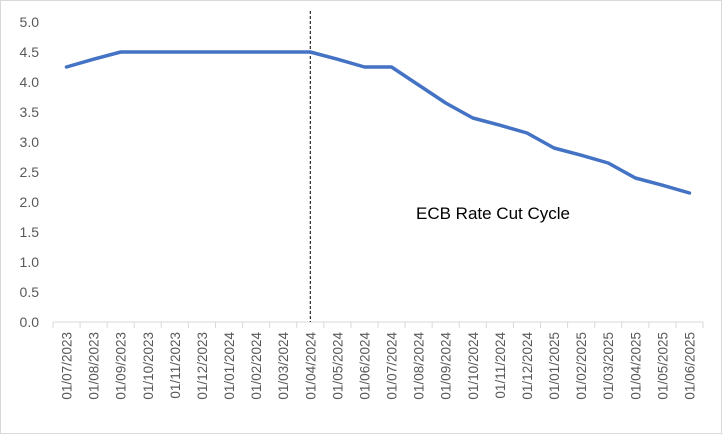 This screenshot has width=722, height=438. What do you see at coordinates (94, 366) in the screenshot?
I see `x-tick-label: 01/08/2023` at bounding box center [94, 366].